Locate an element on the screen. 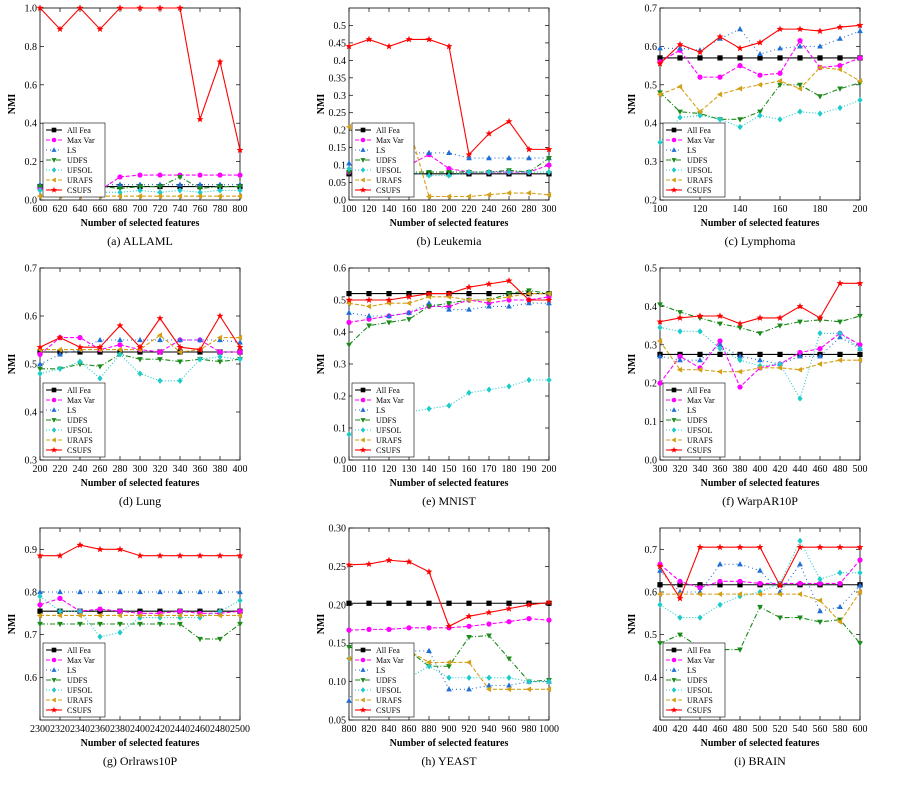 The image size is (917, 794). x-tick-label: 500 is located at coordinates (860, 469).